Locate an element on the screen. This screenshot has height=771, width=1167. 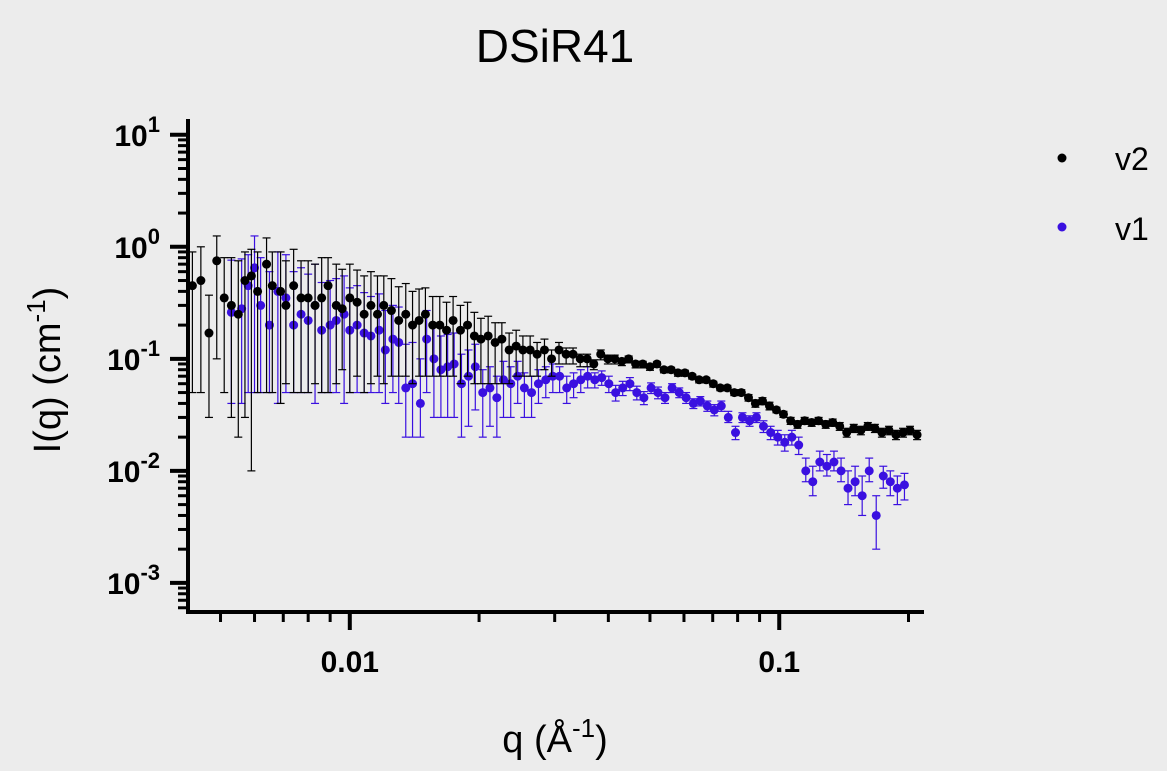
legend-label-v1: v1 is located at coordinates (1132, 229).